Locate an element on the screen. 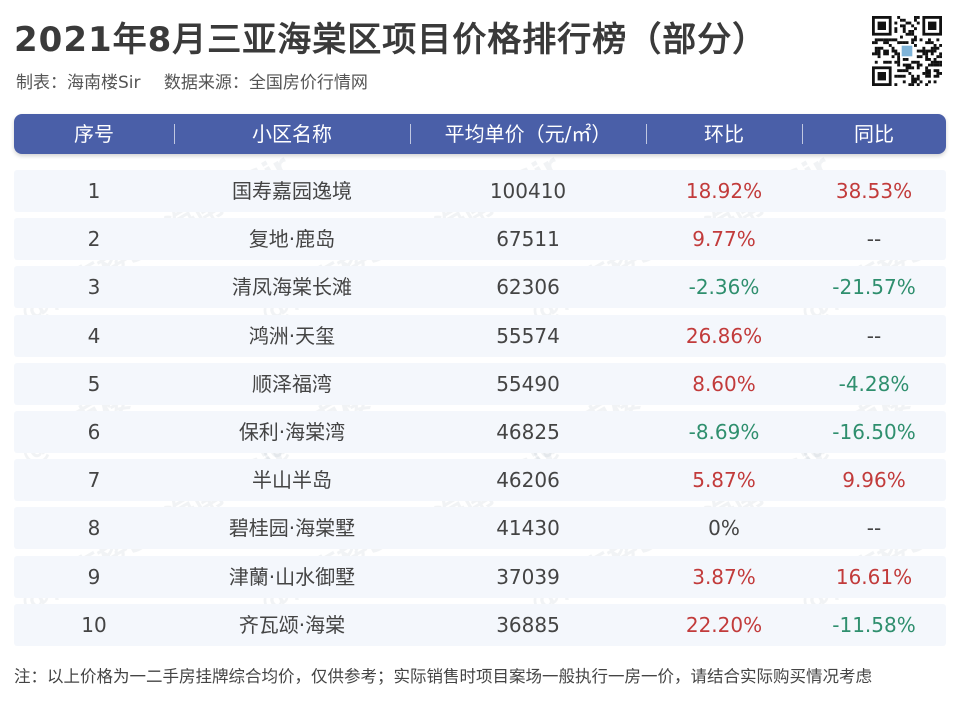  table-row: 1 国寿嘉园逸境 100410 18.92% 38.53% is located at coordinates (480, 191).